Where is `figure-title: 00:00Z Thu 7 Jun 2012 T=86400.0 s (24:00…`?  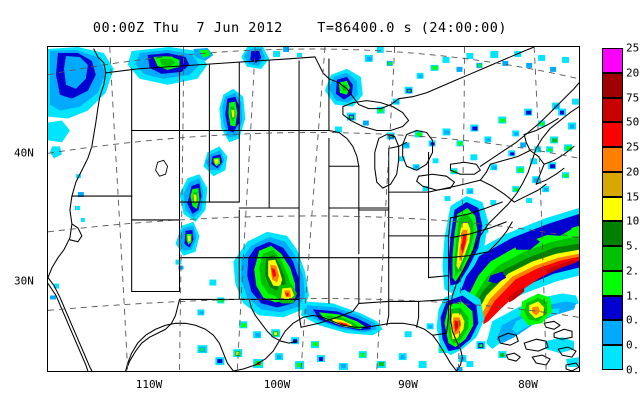
figure-title: 00:00Z Thu 7 Jun 2012 T=86400.0 s (24:00… is located at coordinates (300, 28).